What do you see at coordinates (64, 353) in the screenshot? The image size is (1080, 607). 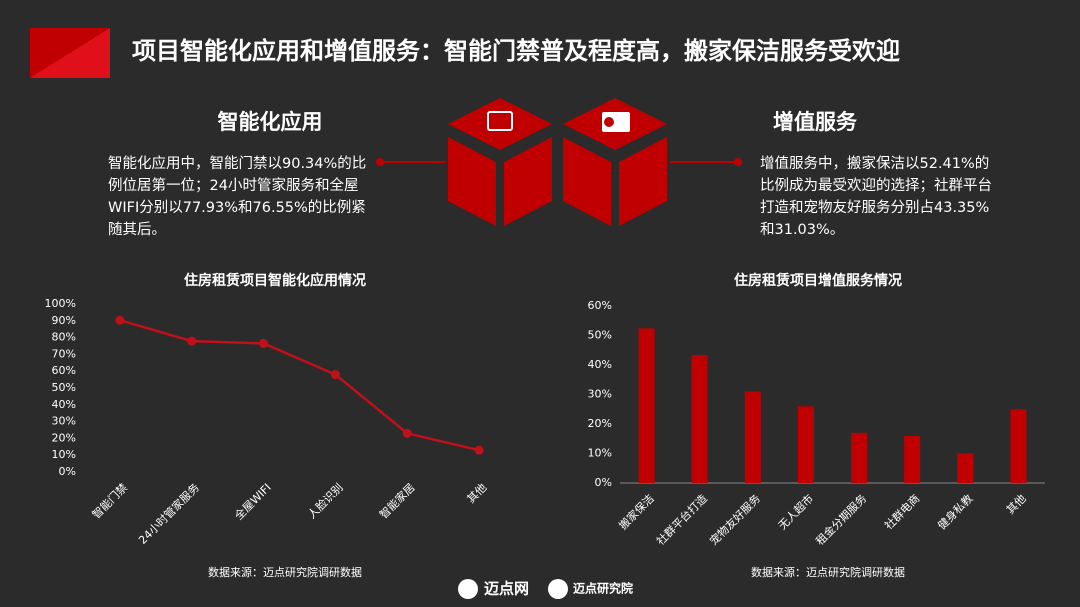 I see `y-tick-label: 70%` at bounding box center [64, 353].